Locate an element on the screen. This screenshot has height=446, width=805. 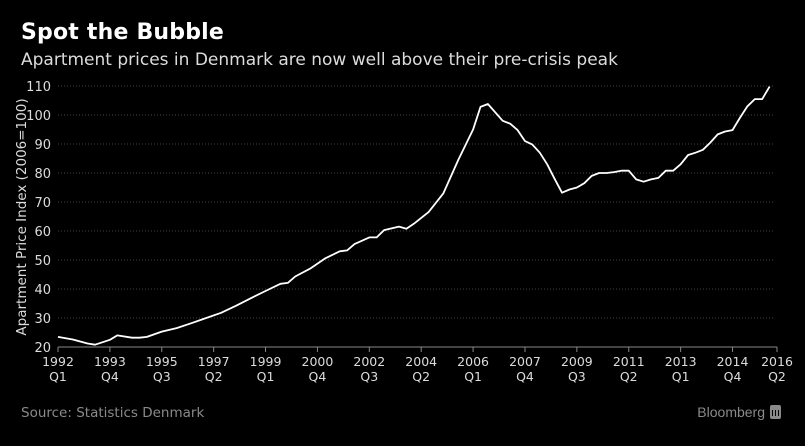
brand-name: Bloomberg is located at coordinates (731, 412).